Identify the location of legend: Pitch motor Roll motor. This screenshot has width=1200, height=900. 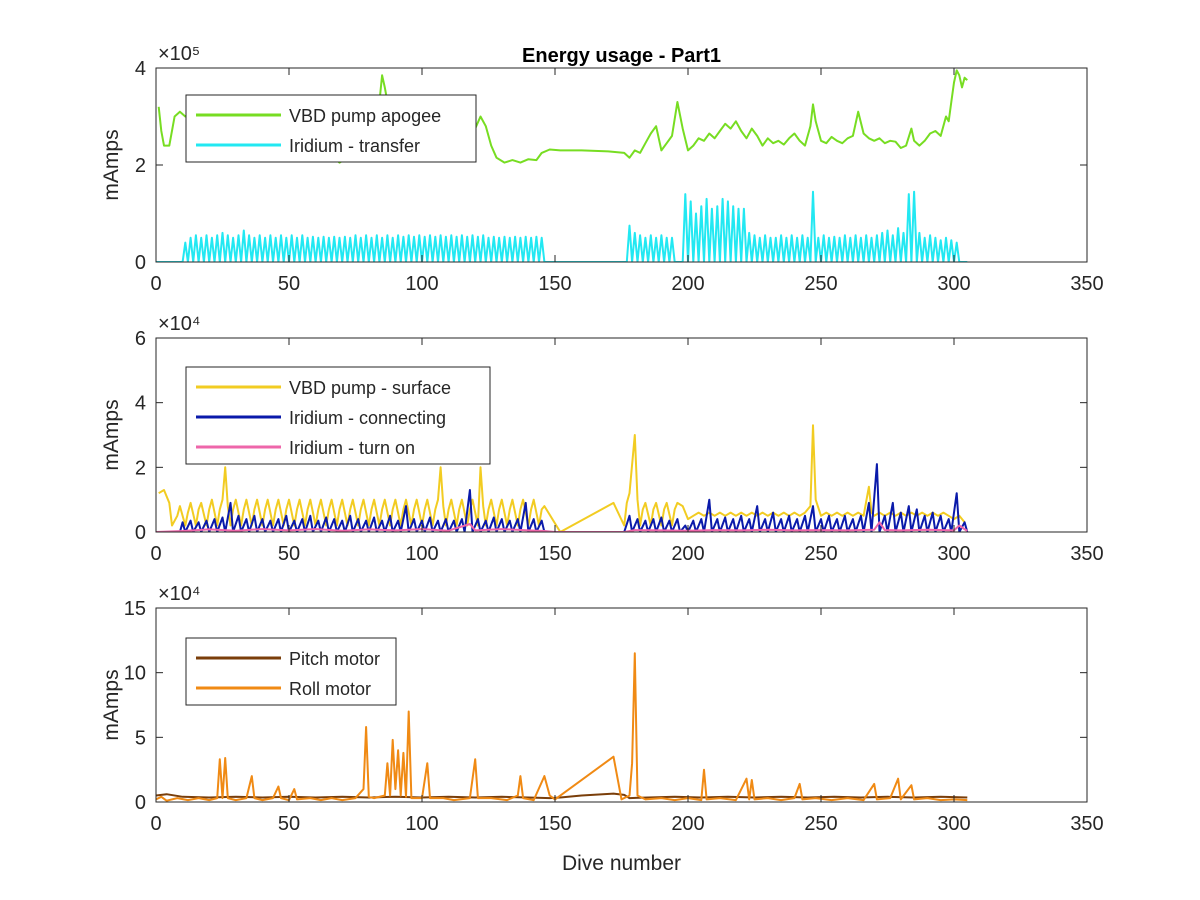
(291, 671).